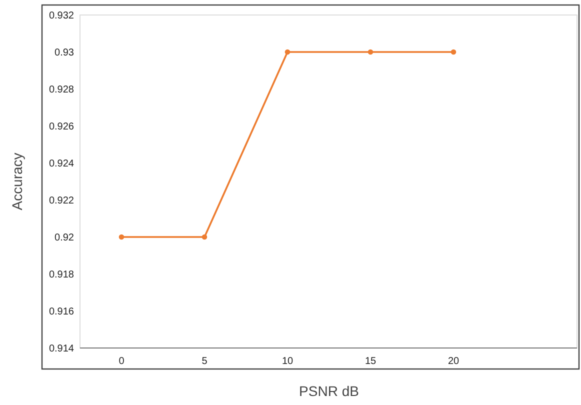  What do you see at coordinates (61, 312) in the screenshot?
I see `y-tick-label: 0.916` at bounding box center [61, 312].